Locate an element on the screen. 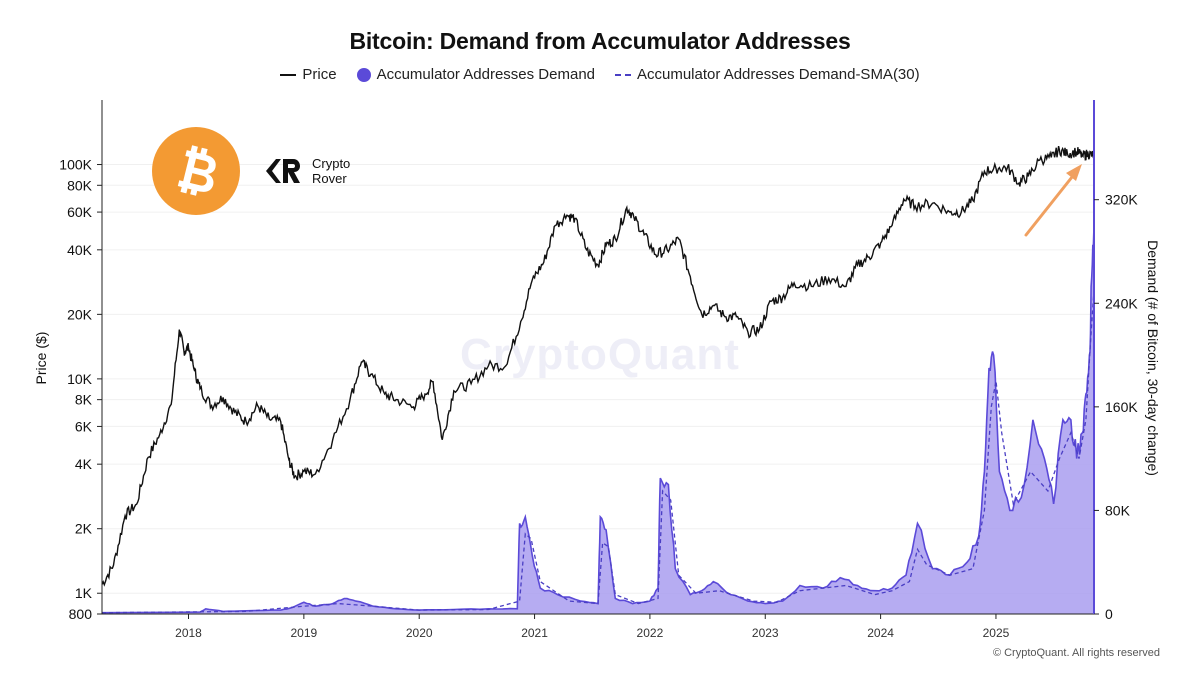 This screenshot has width=1200, height=681. crypto-rover-brand: Crypto Rover is located at coordinates (306, 171).